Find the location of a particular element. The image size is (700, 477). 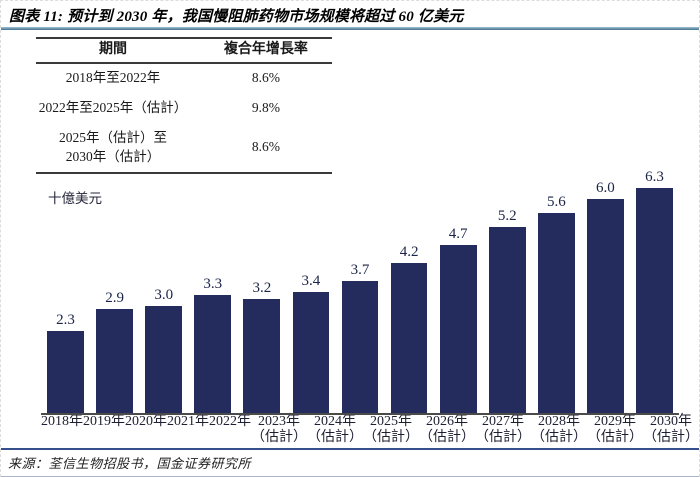

period-line: 2030年（估計） is located at coordinates (113, 156).